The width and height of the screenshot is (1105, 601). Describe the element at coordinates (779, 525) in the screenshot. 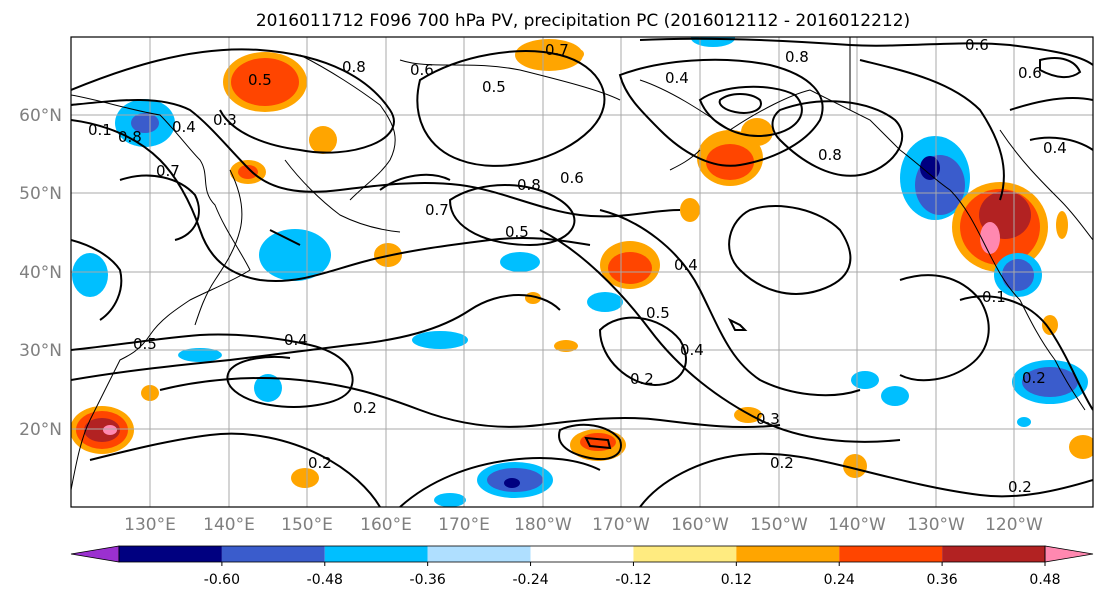

I see `lon-label: 150°W` at that location.